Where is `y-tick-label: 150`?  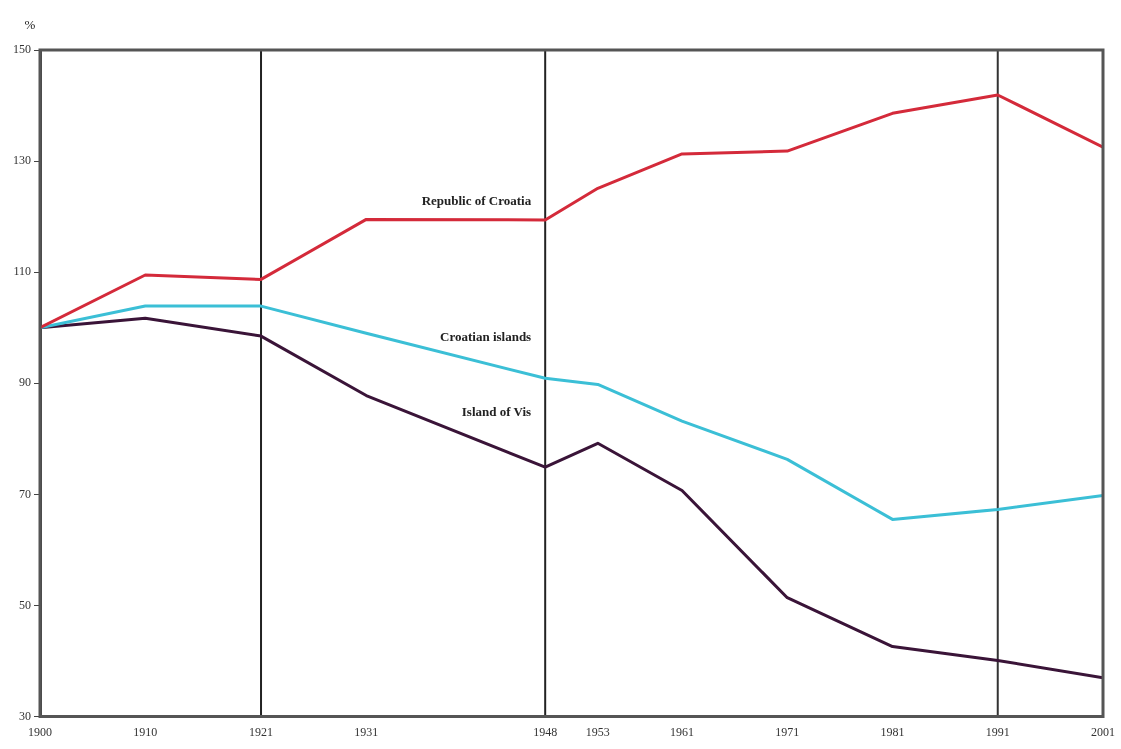
y-tick-label: 150 is located at coordinates (22, 49).